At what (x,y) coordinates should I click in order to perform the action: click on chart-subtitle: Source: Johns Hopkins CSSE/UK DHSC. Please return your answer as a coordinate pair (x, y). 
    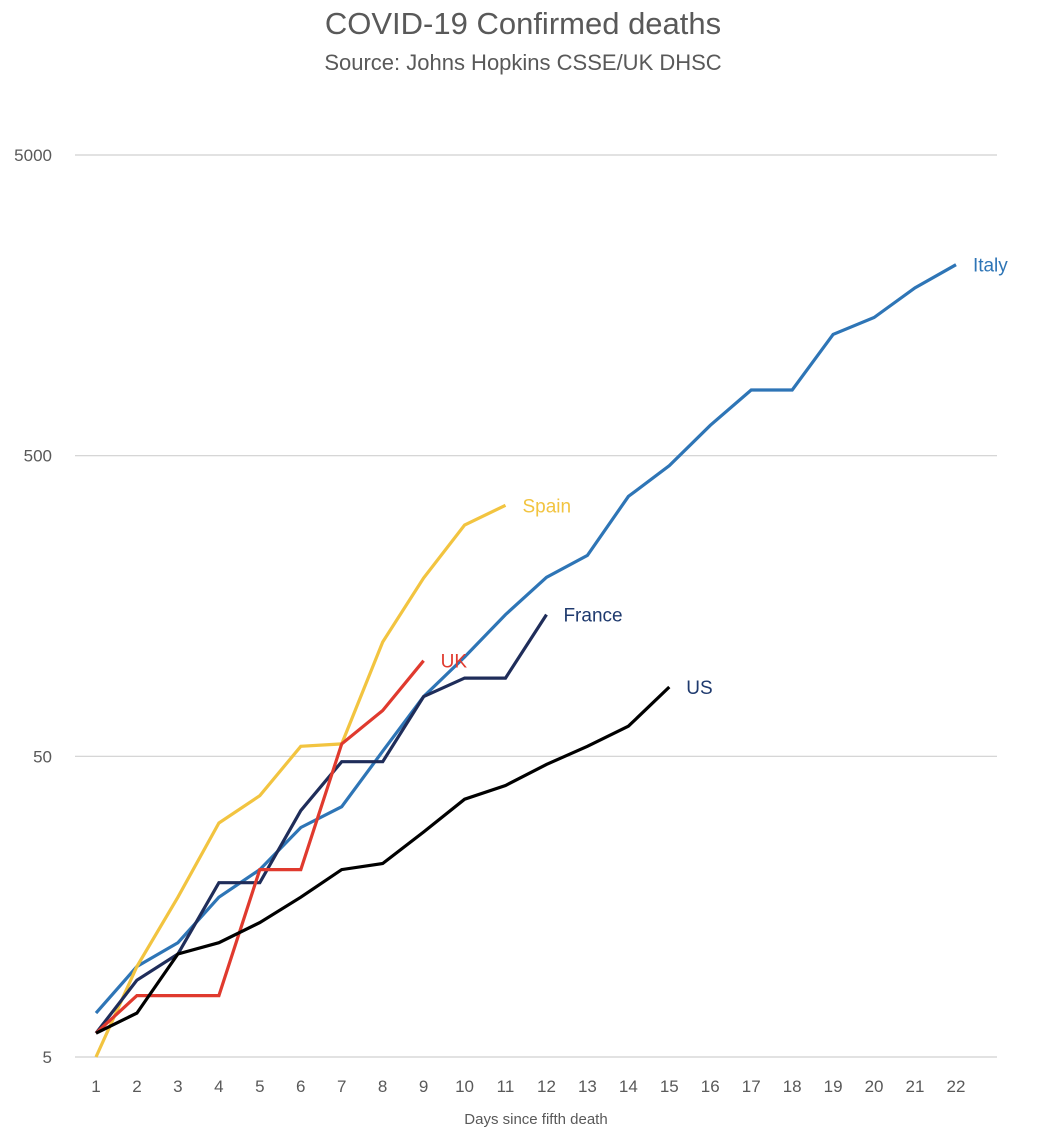
    Looking at the image, I should click on (523, 62).